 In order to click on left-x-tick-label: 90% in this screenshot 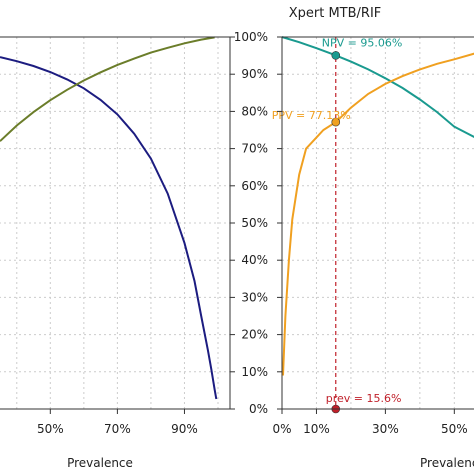, I will do `click(184, 429)`.